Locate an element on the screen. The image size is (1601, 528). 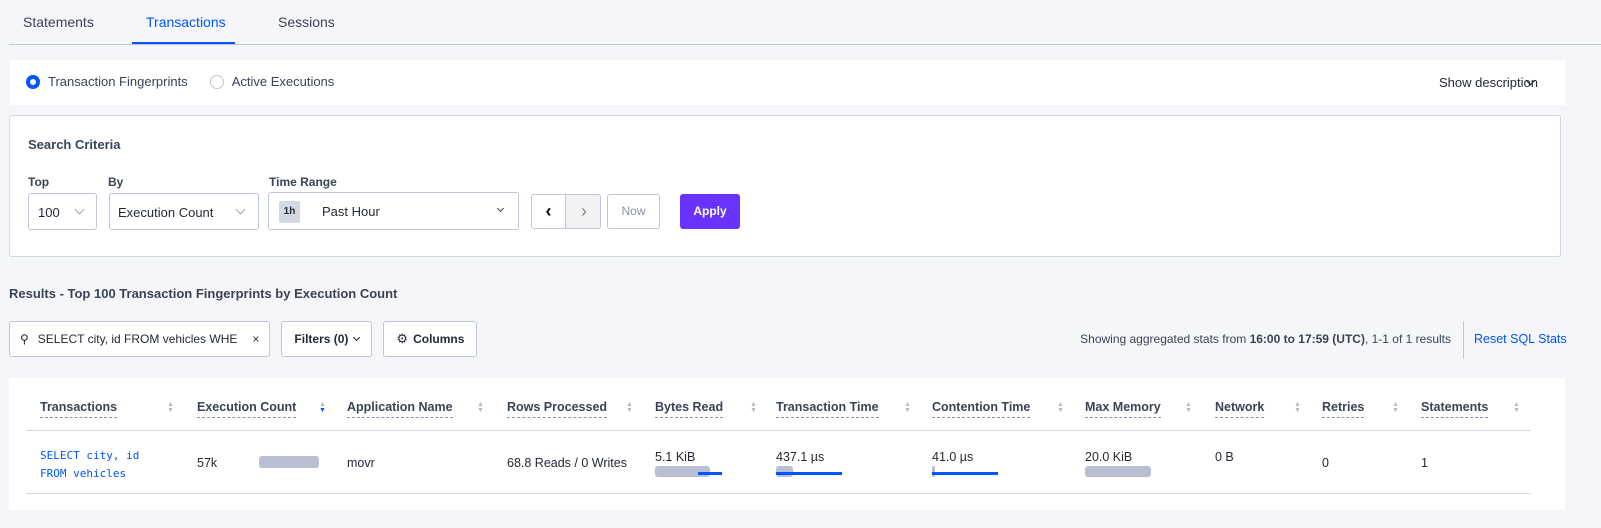
cell-execution-count: 57k is located at coordinates (207, 463).